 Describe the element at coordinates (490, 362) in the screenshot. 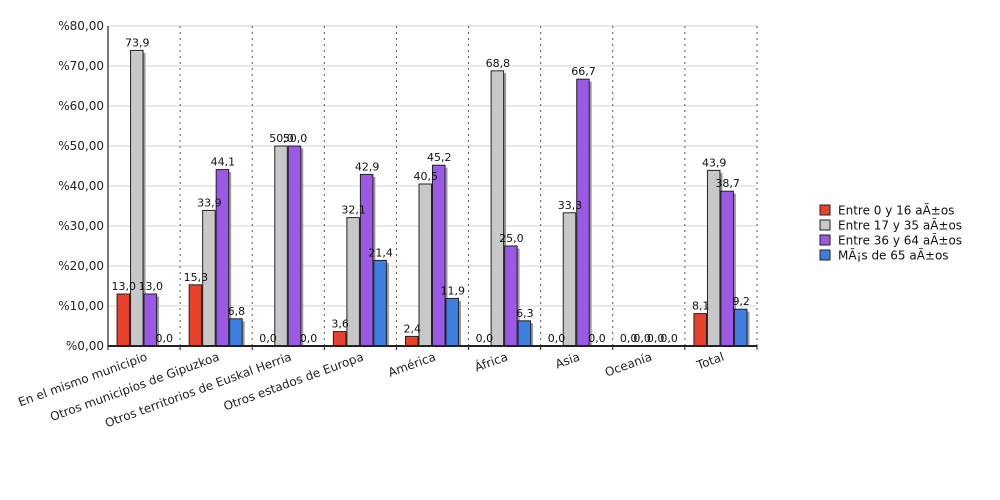

I see `x-tick-label: África` at that location.